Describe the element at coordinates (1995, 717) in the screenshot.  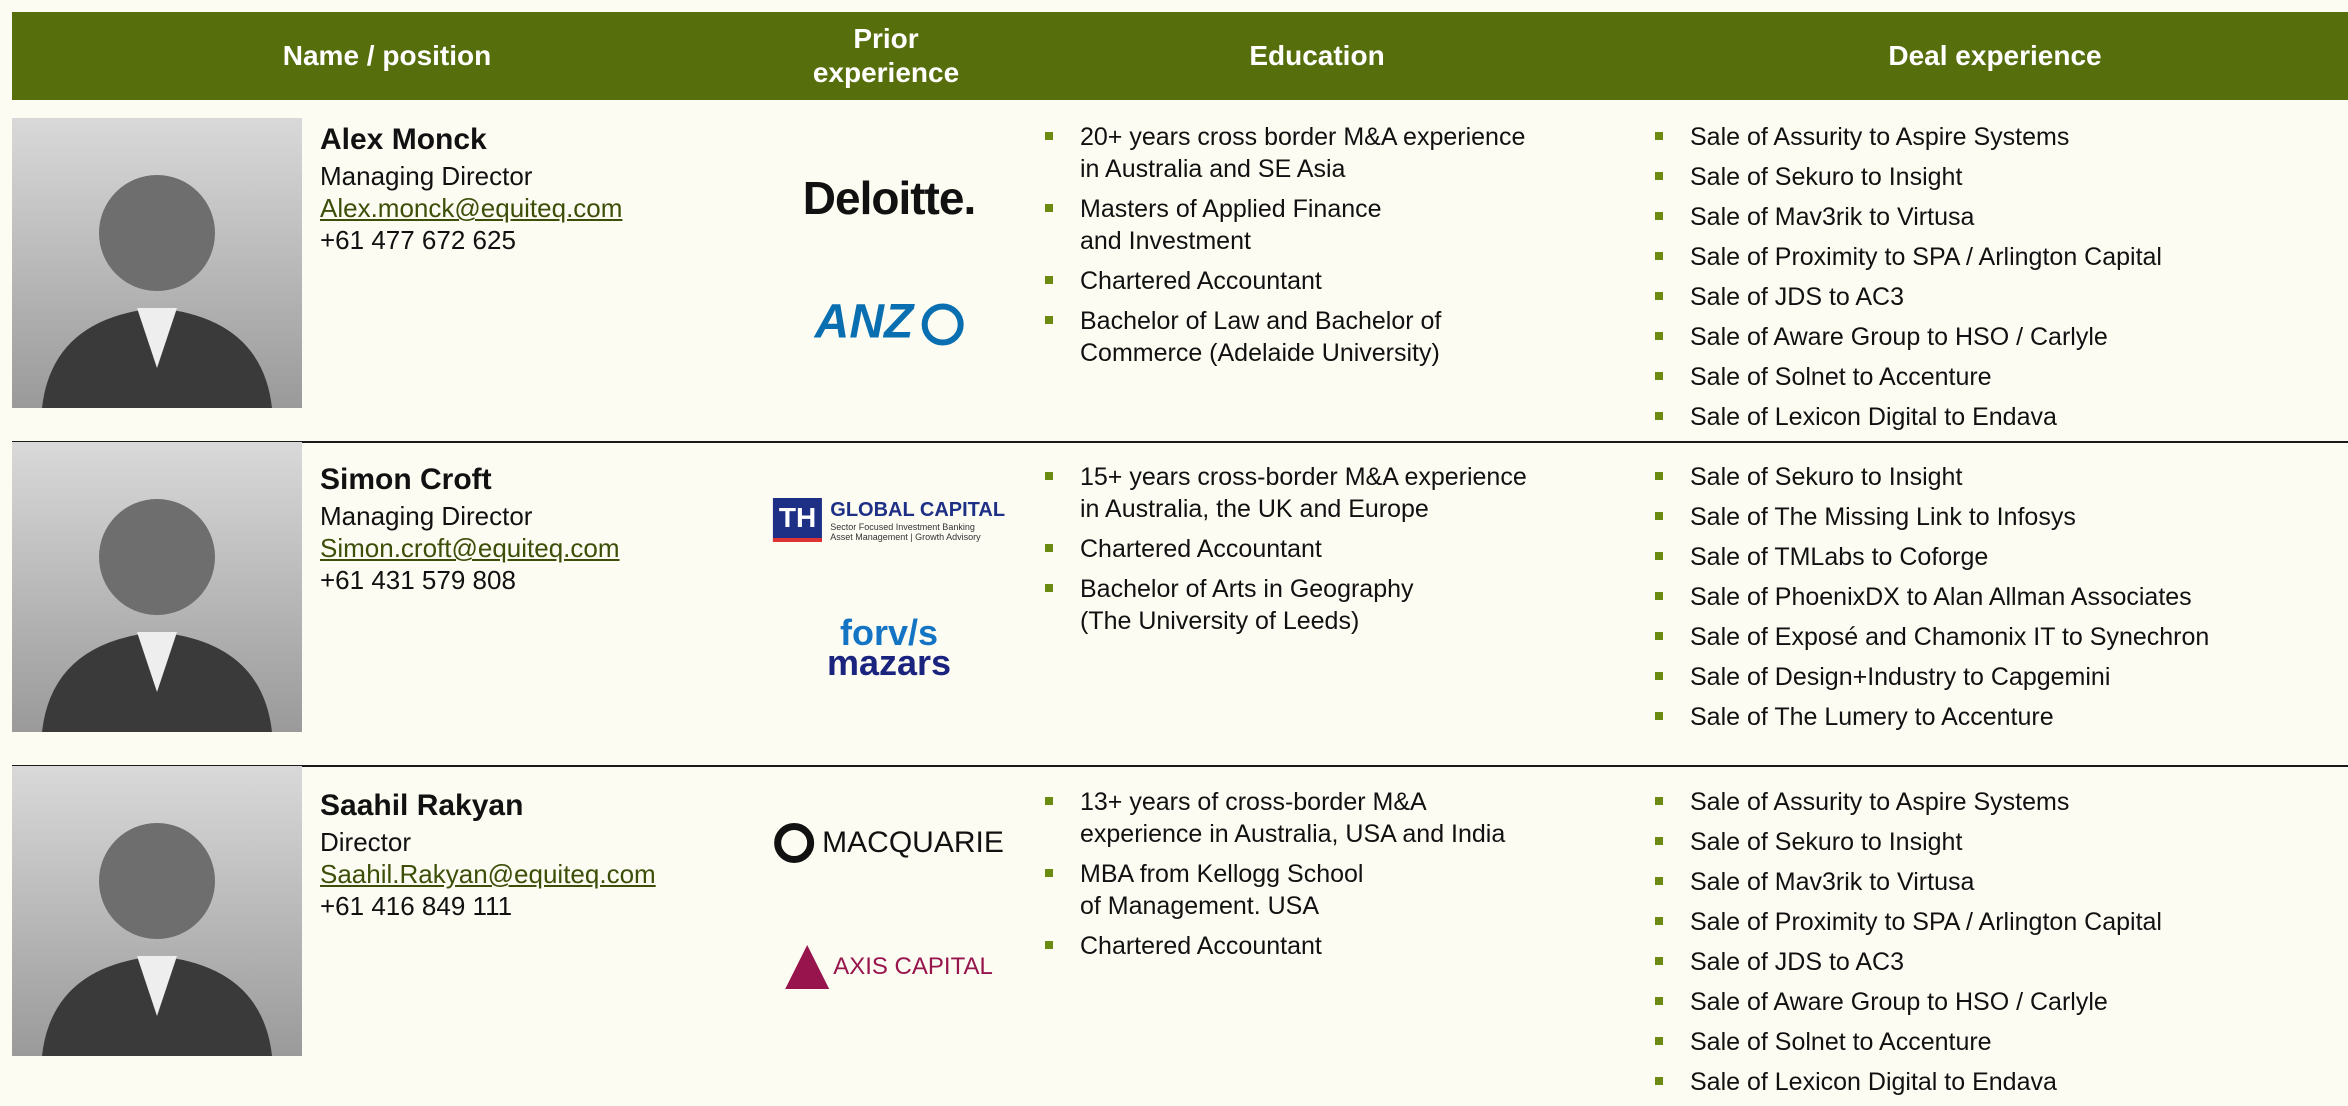
I see `deal-item: Sale of The Lumery to Accenture` at that location.